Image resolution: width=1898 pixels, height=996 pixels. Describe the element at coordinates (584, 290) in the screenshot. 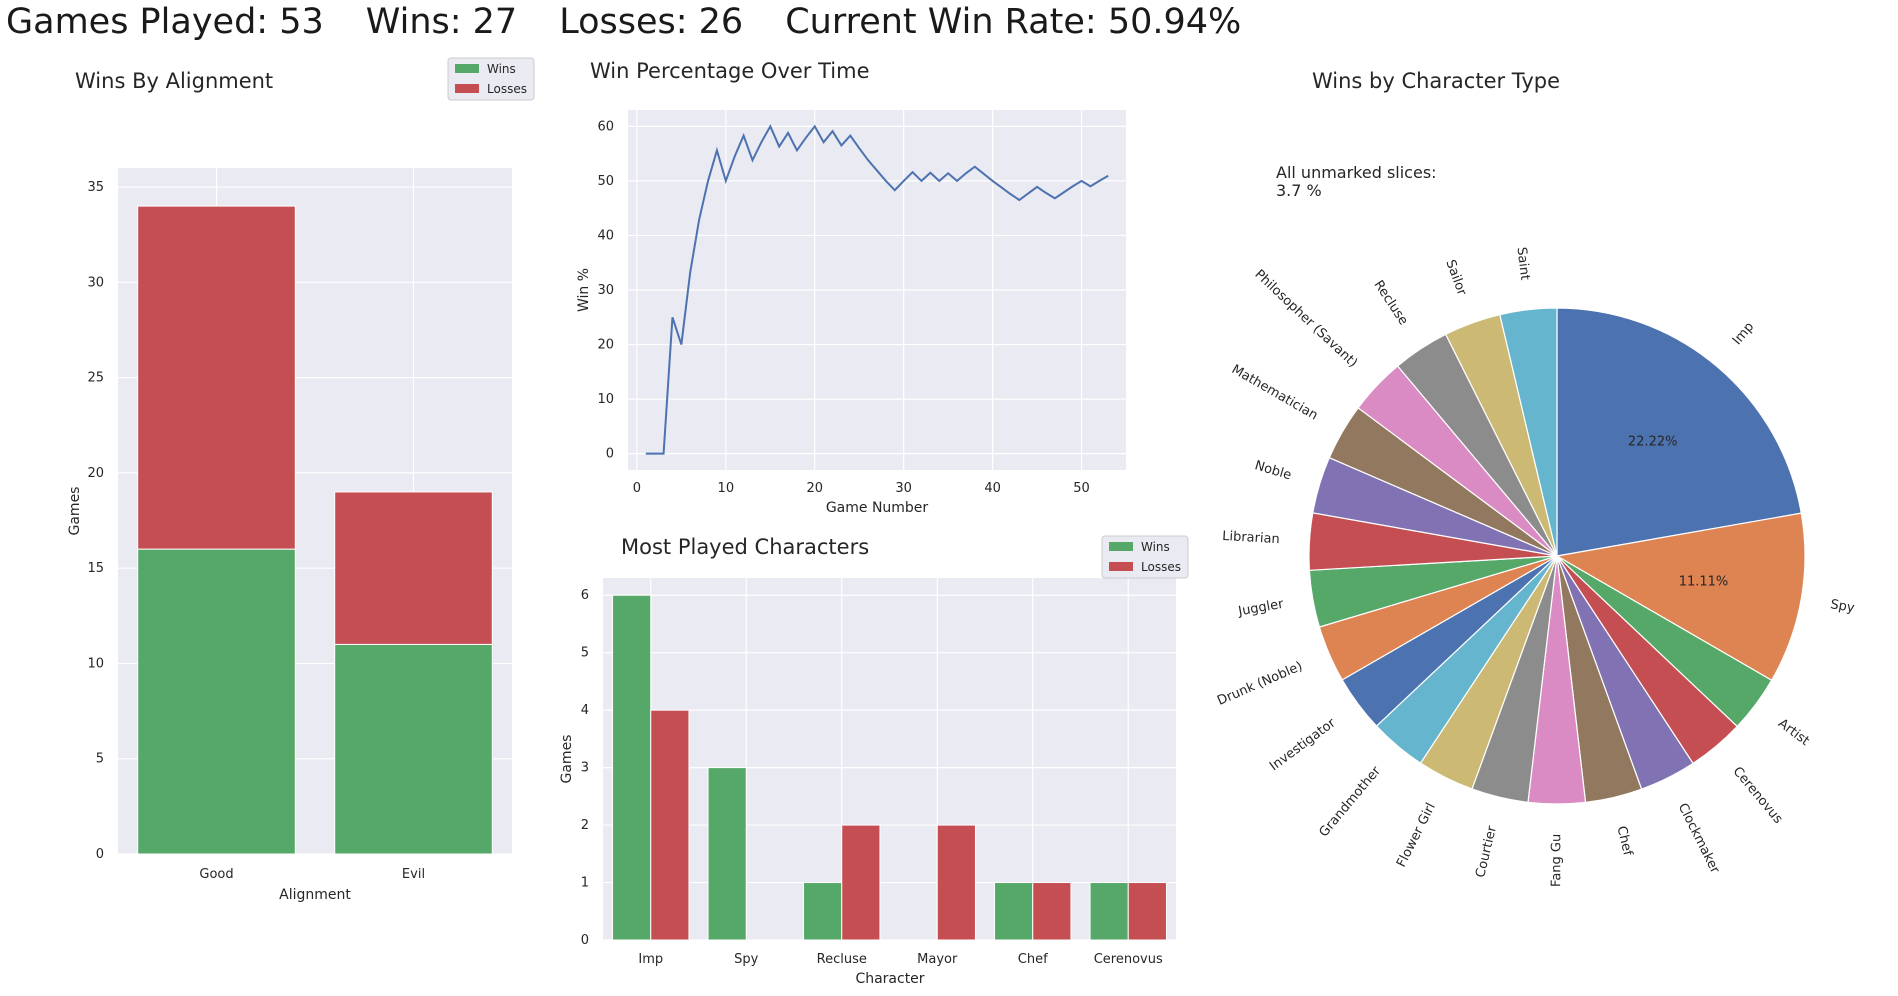

I see `win-percentage-y-label: Win %` at that location.